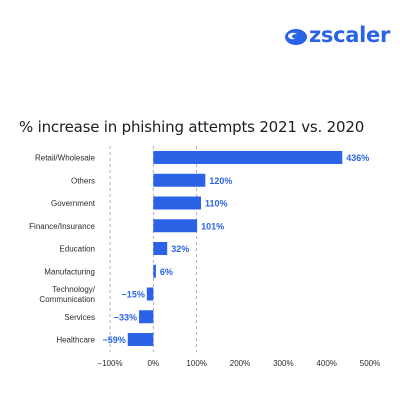 The height and width of the screenshot is (400, 400). I want to click on x-tick-label: −100%, so click(109, 363).